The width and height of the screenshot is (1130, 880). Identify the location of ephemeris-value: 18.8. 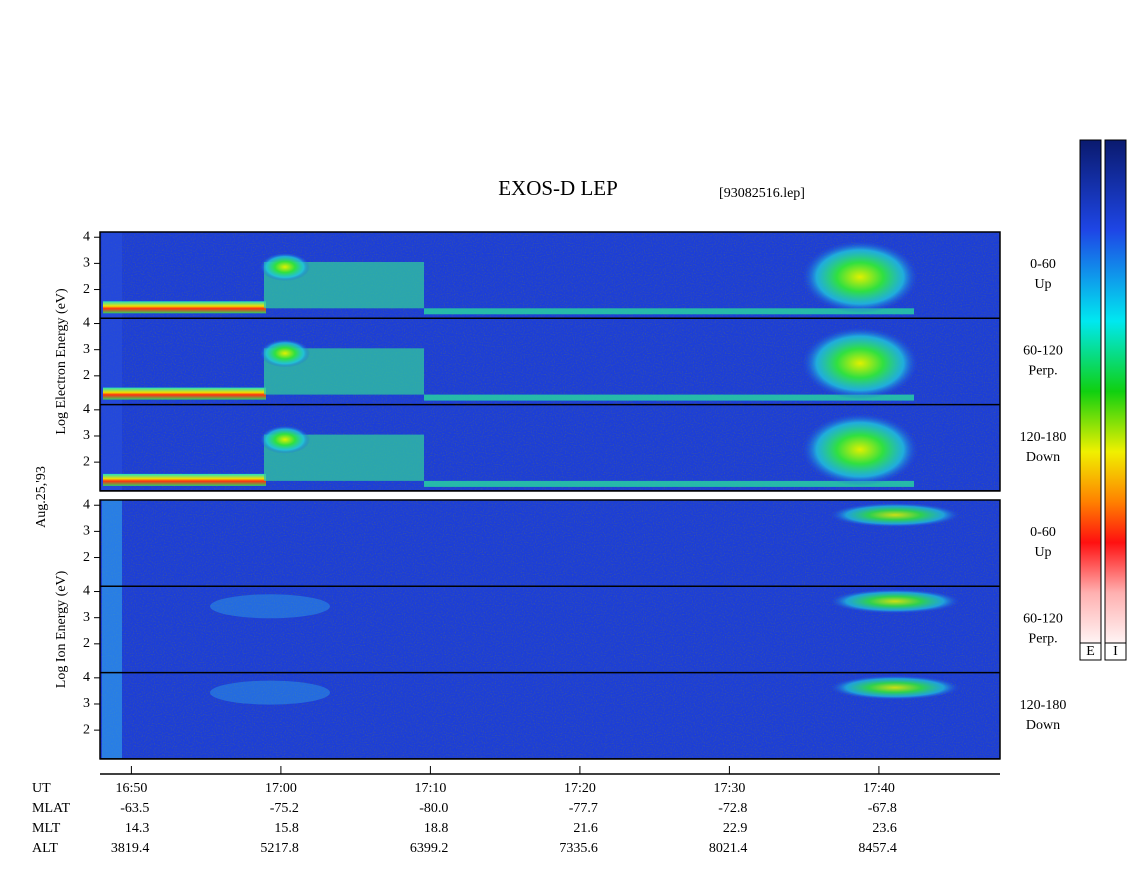
(436, 828).